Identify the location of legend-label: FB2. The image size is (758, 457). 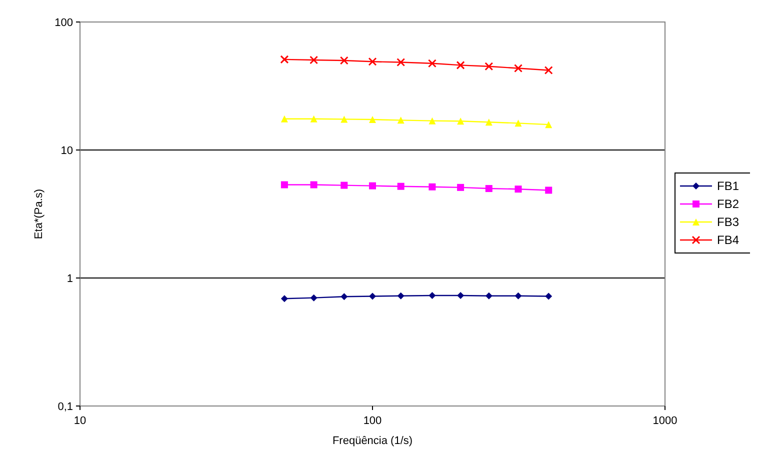
(728, 204).